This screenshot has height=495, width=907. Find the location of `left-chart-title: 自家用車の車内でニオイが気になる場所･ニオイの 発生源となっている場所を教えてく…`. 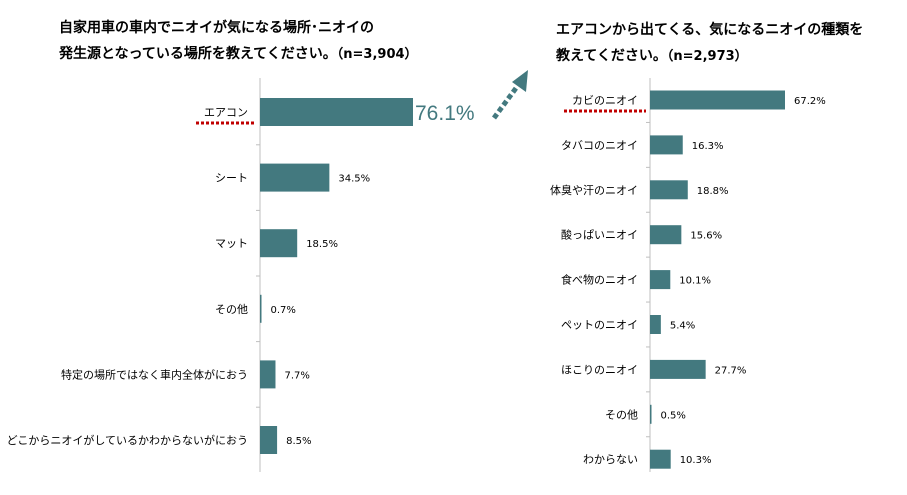

left-chart-title: 自家用車の車内でニオイが気になる場所･ニオイの 発生源となっている場所を教えてく… is located at coordinates (259, 41).